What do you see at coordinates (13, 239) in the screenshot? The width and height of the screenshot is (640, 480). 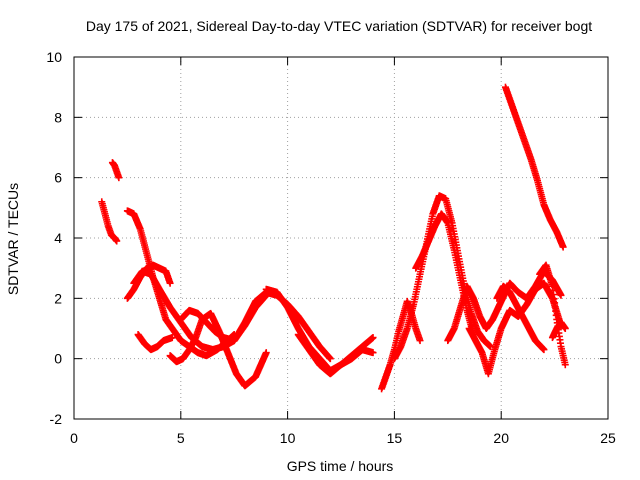 I see `y-axis-label: SDTVAR / TECUs` at bounding box center [13, 239].